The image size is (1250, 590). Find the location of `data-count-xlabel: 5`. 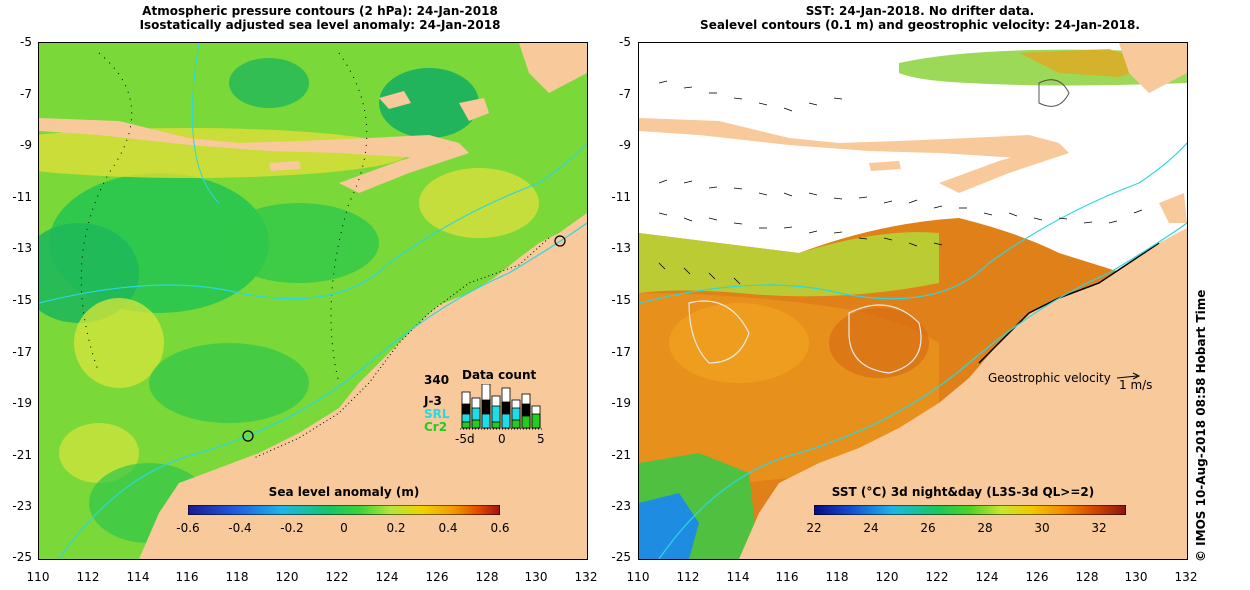

data-count-xlabel: 5 is located at coordinates (541, 439).